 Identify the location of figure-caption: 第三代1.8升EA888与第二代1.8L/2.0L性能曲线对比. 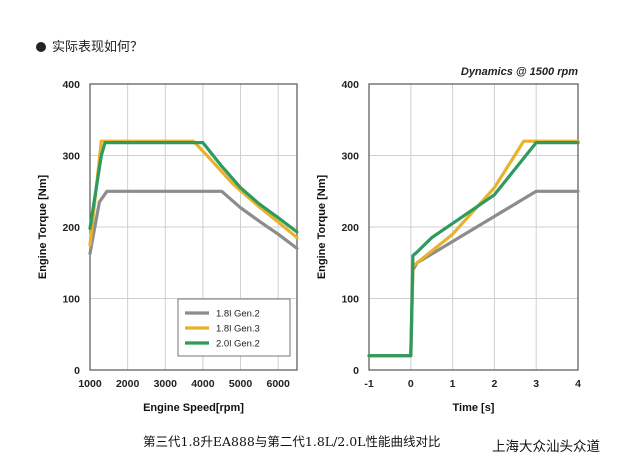
(292, 441).